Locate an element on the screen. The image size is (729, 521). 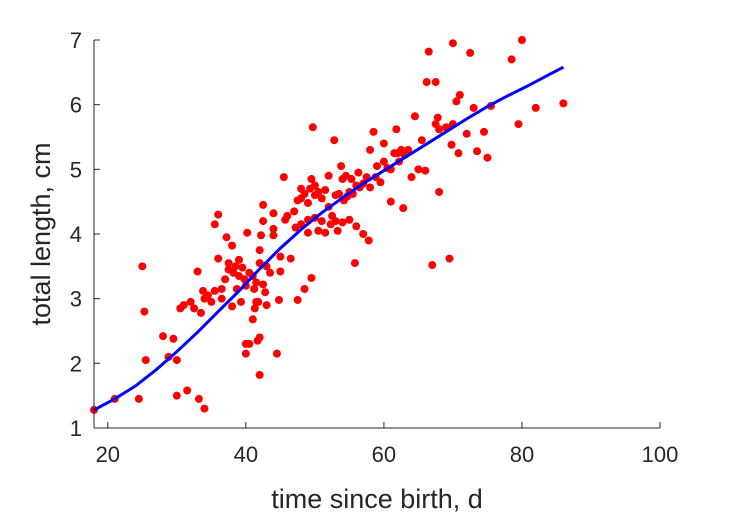
y-axis-title: total length, cm is located at coordinates (41, 233).